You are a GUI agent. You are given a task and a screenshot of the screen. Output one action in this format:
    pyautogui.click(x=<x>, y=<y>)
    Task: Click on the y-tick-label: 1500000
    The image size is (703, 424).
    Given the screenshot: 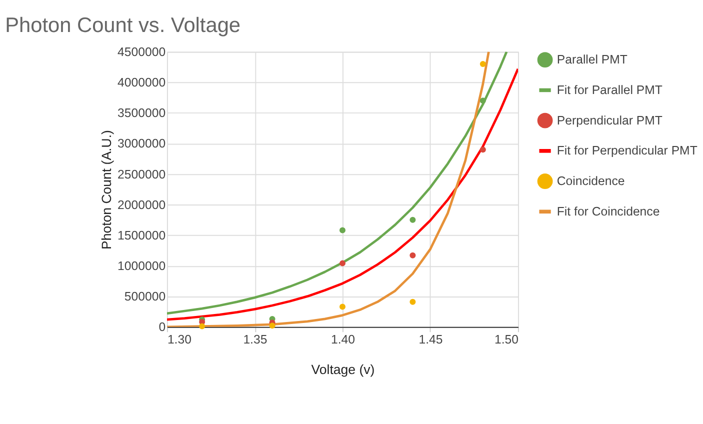 What is the action you would take?
    pyautogui.click(x=142, y=235)
    